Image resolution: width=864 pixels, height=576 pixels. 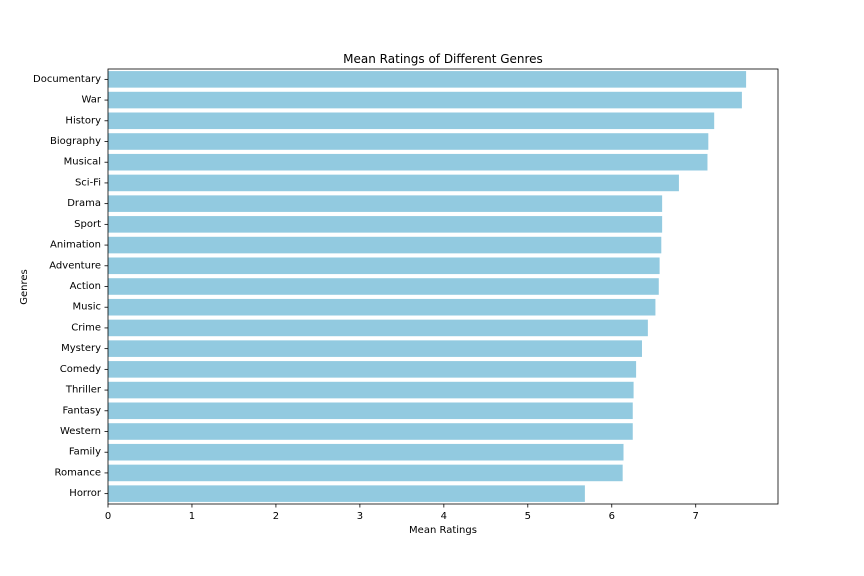 I want to click on bar-music, so click(x=382, y=307).